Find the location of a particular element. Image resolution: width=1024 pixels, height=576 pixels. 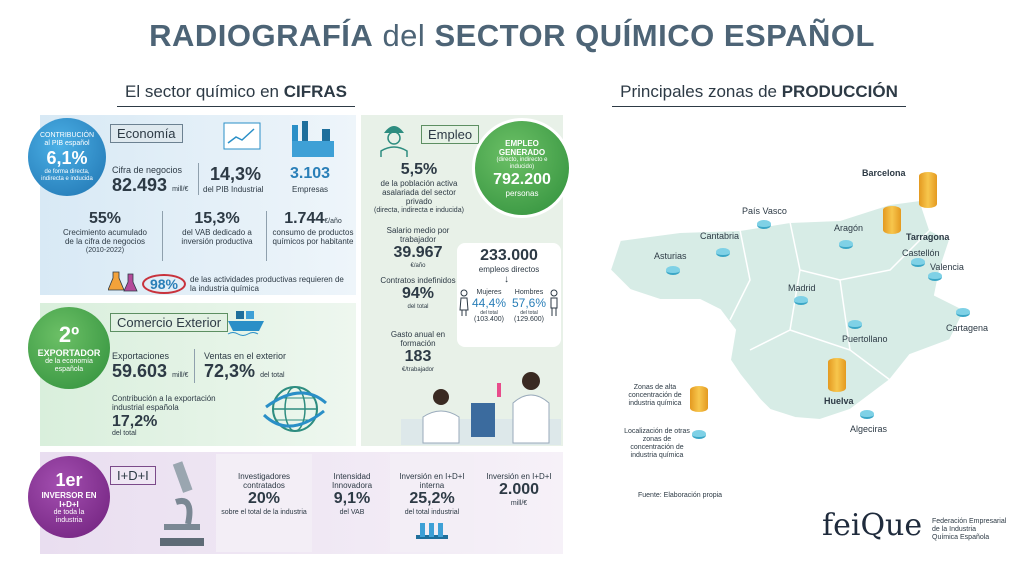

hombres-value: 57,6% is located at coordinates (529, 303).